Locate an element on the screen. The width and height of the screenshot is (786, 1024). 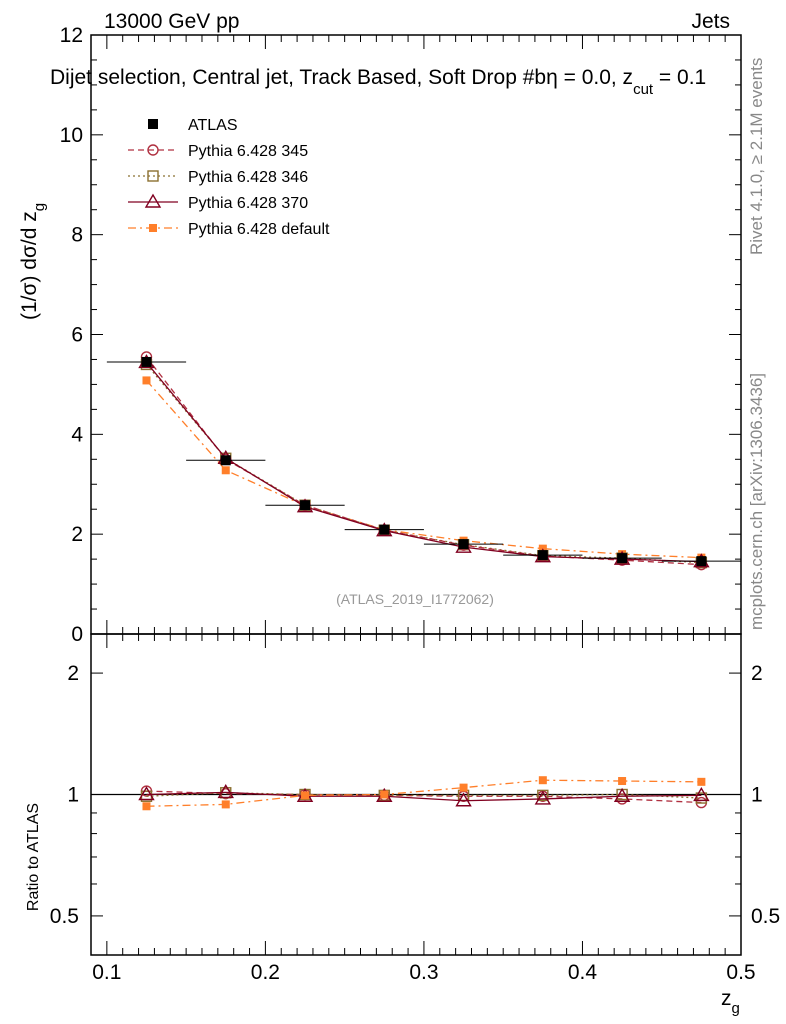
ratio-series-group is located at coordinates (424, 793).